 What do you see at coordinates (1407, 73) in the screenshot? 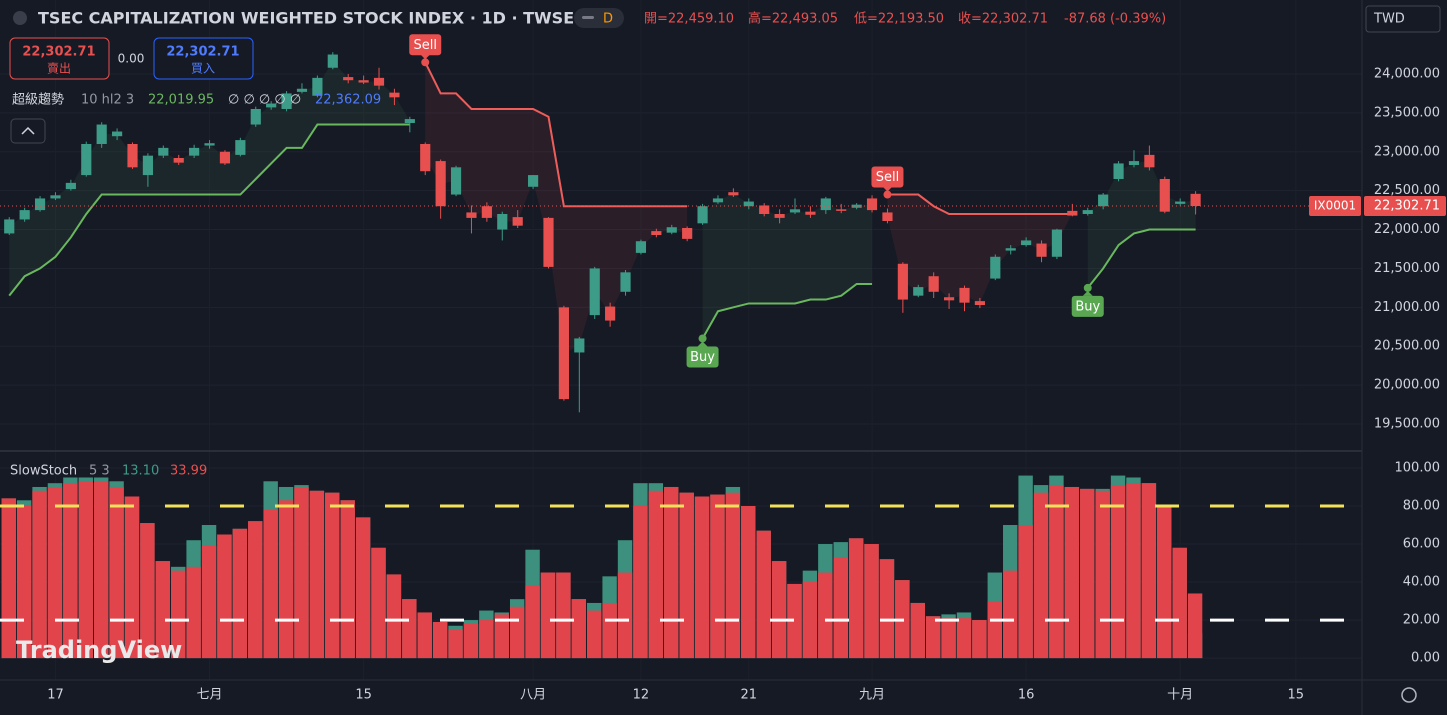
I see `y-tick-label: 24,000.00` at bounding box center [1407, 73].